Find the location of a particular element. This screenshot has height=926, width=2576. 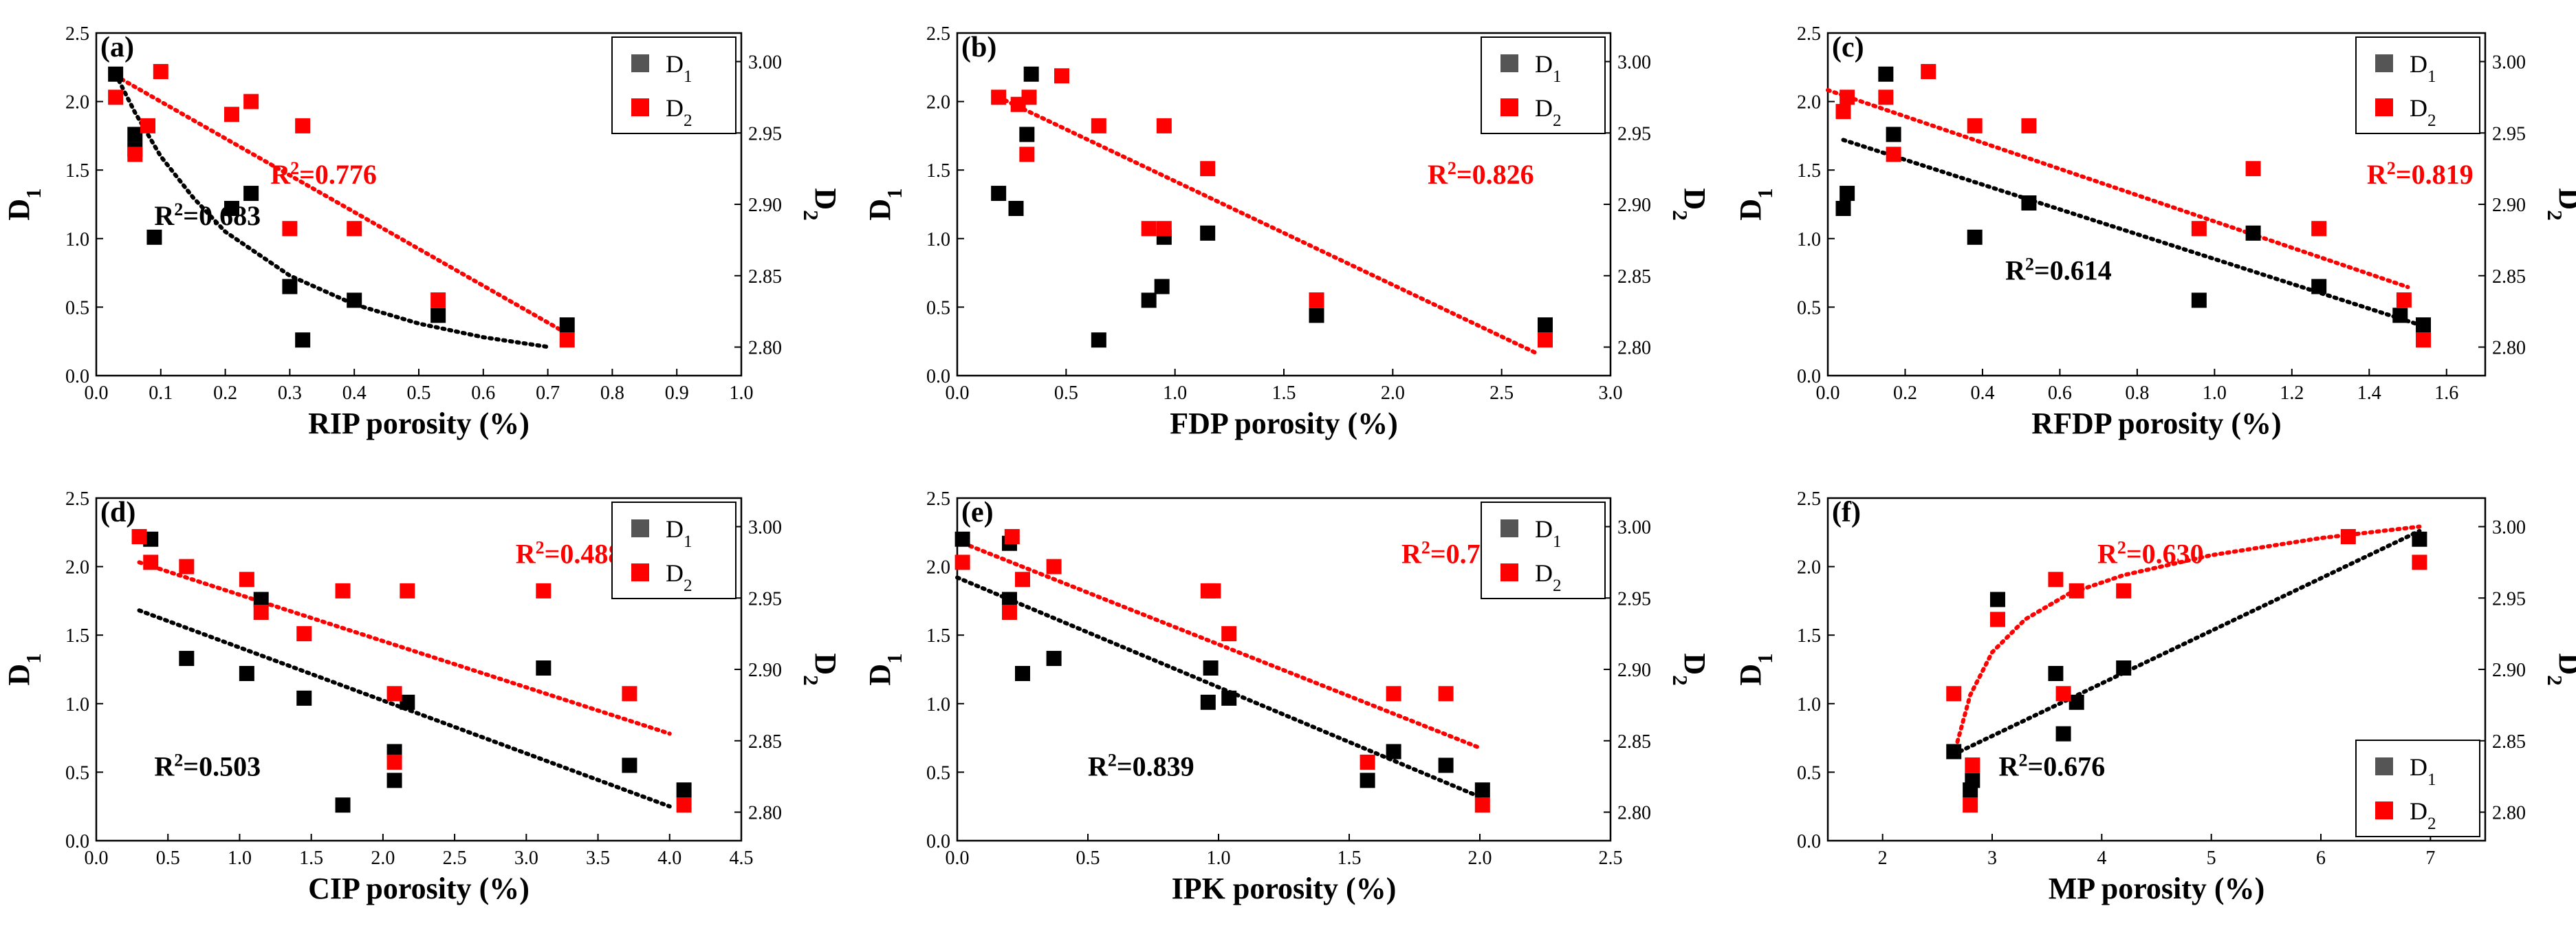

r2-value: =0.683 is located at coordinates (222, 216).